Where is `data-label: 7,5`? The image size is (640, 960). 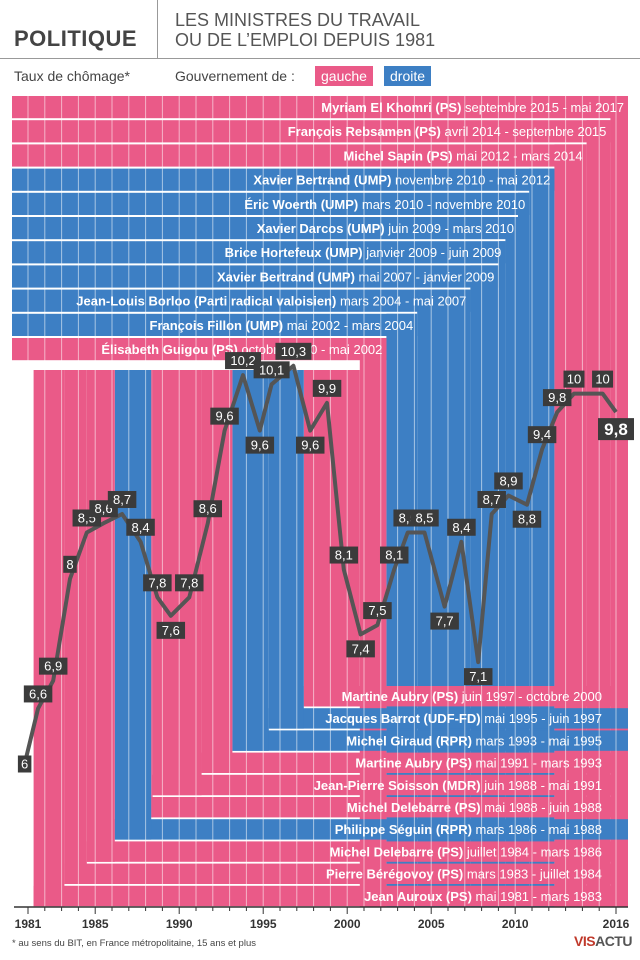 data-label: 7,5 is located at coordinates (377, 611).